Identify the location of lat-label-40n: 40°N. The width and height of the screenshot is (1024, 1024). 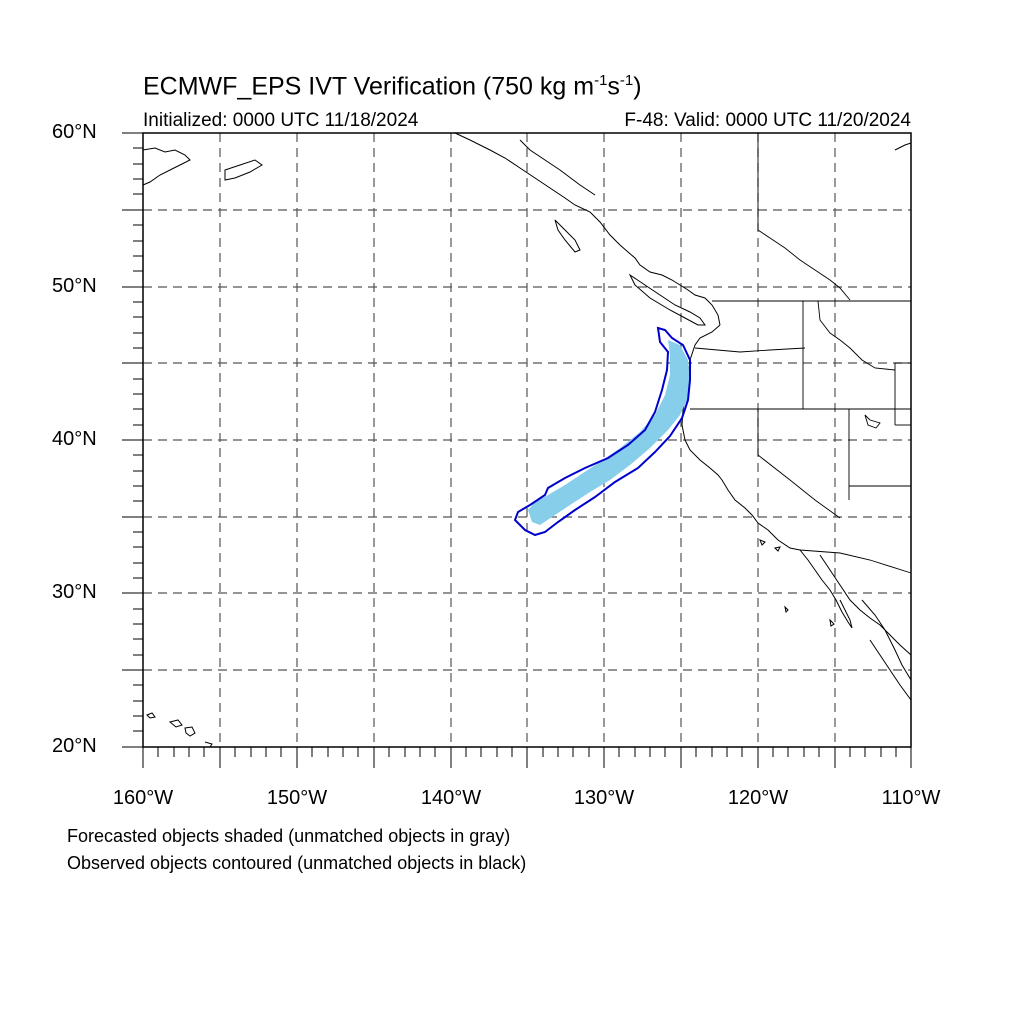
(74, 439).